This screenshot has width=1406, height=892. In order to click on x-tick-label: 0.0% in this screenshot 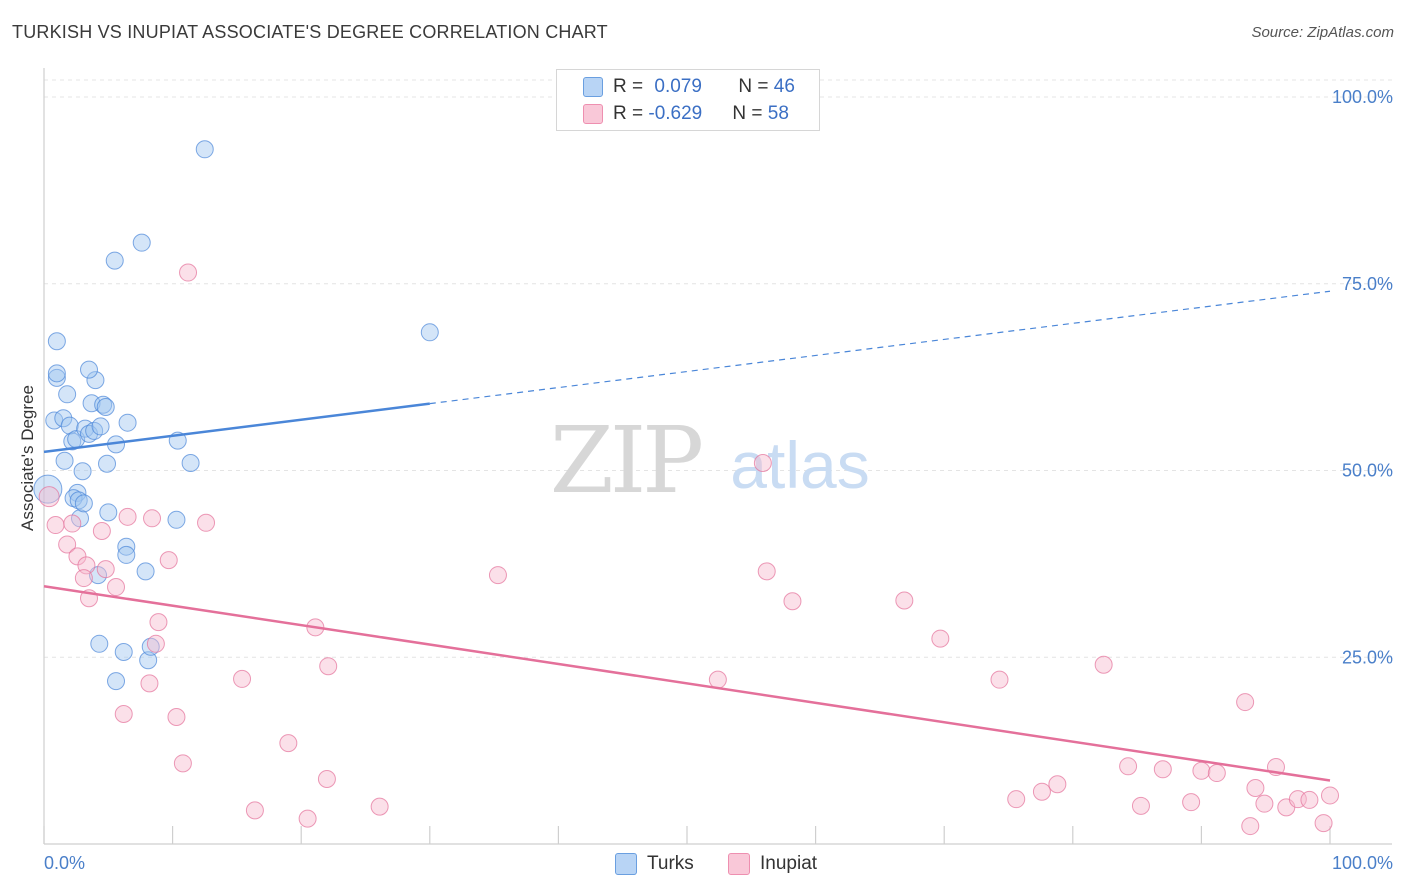, I will do `click(64, 863)`.